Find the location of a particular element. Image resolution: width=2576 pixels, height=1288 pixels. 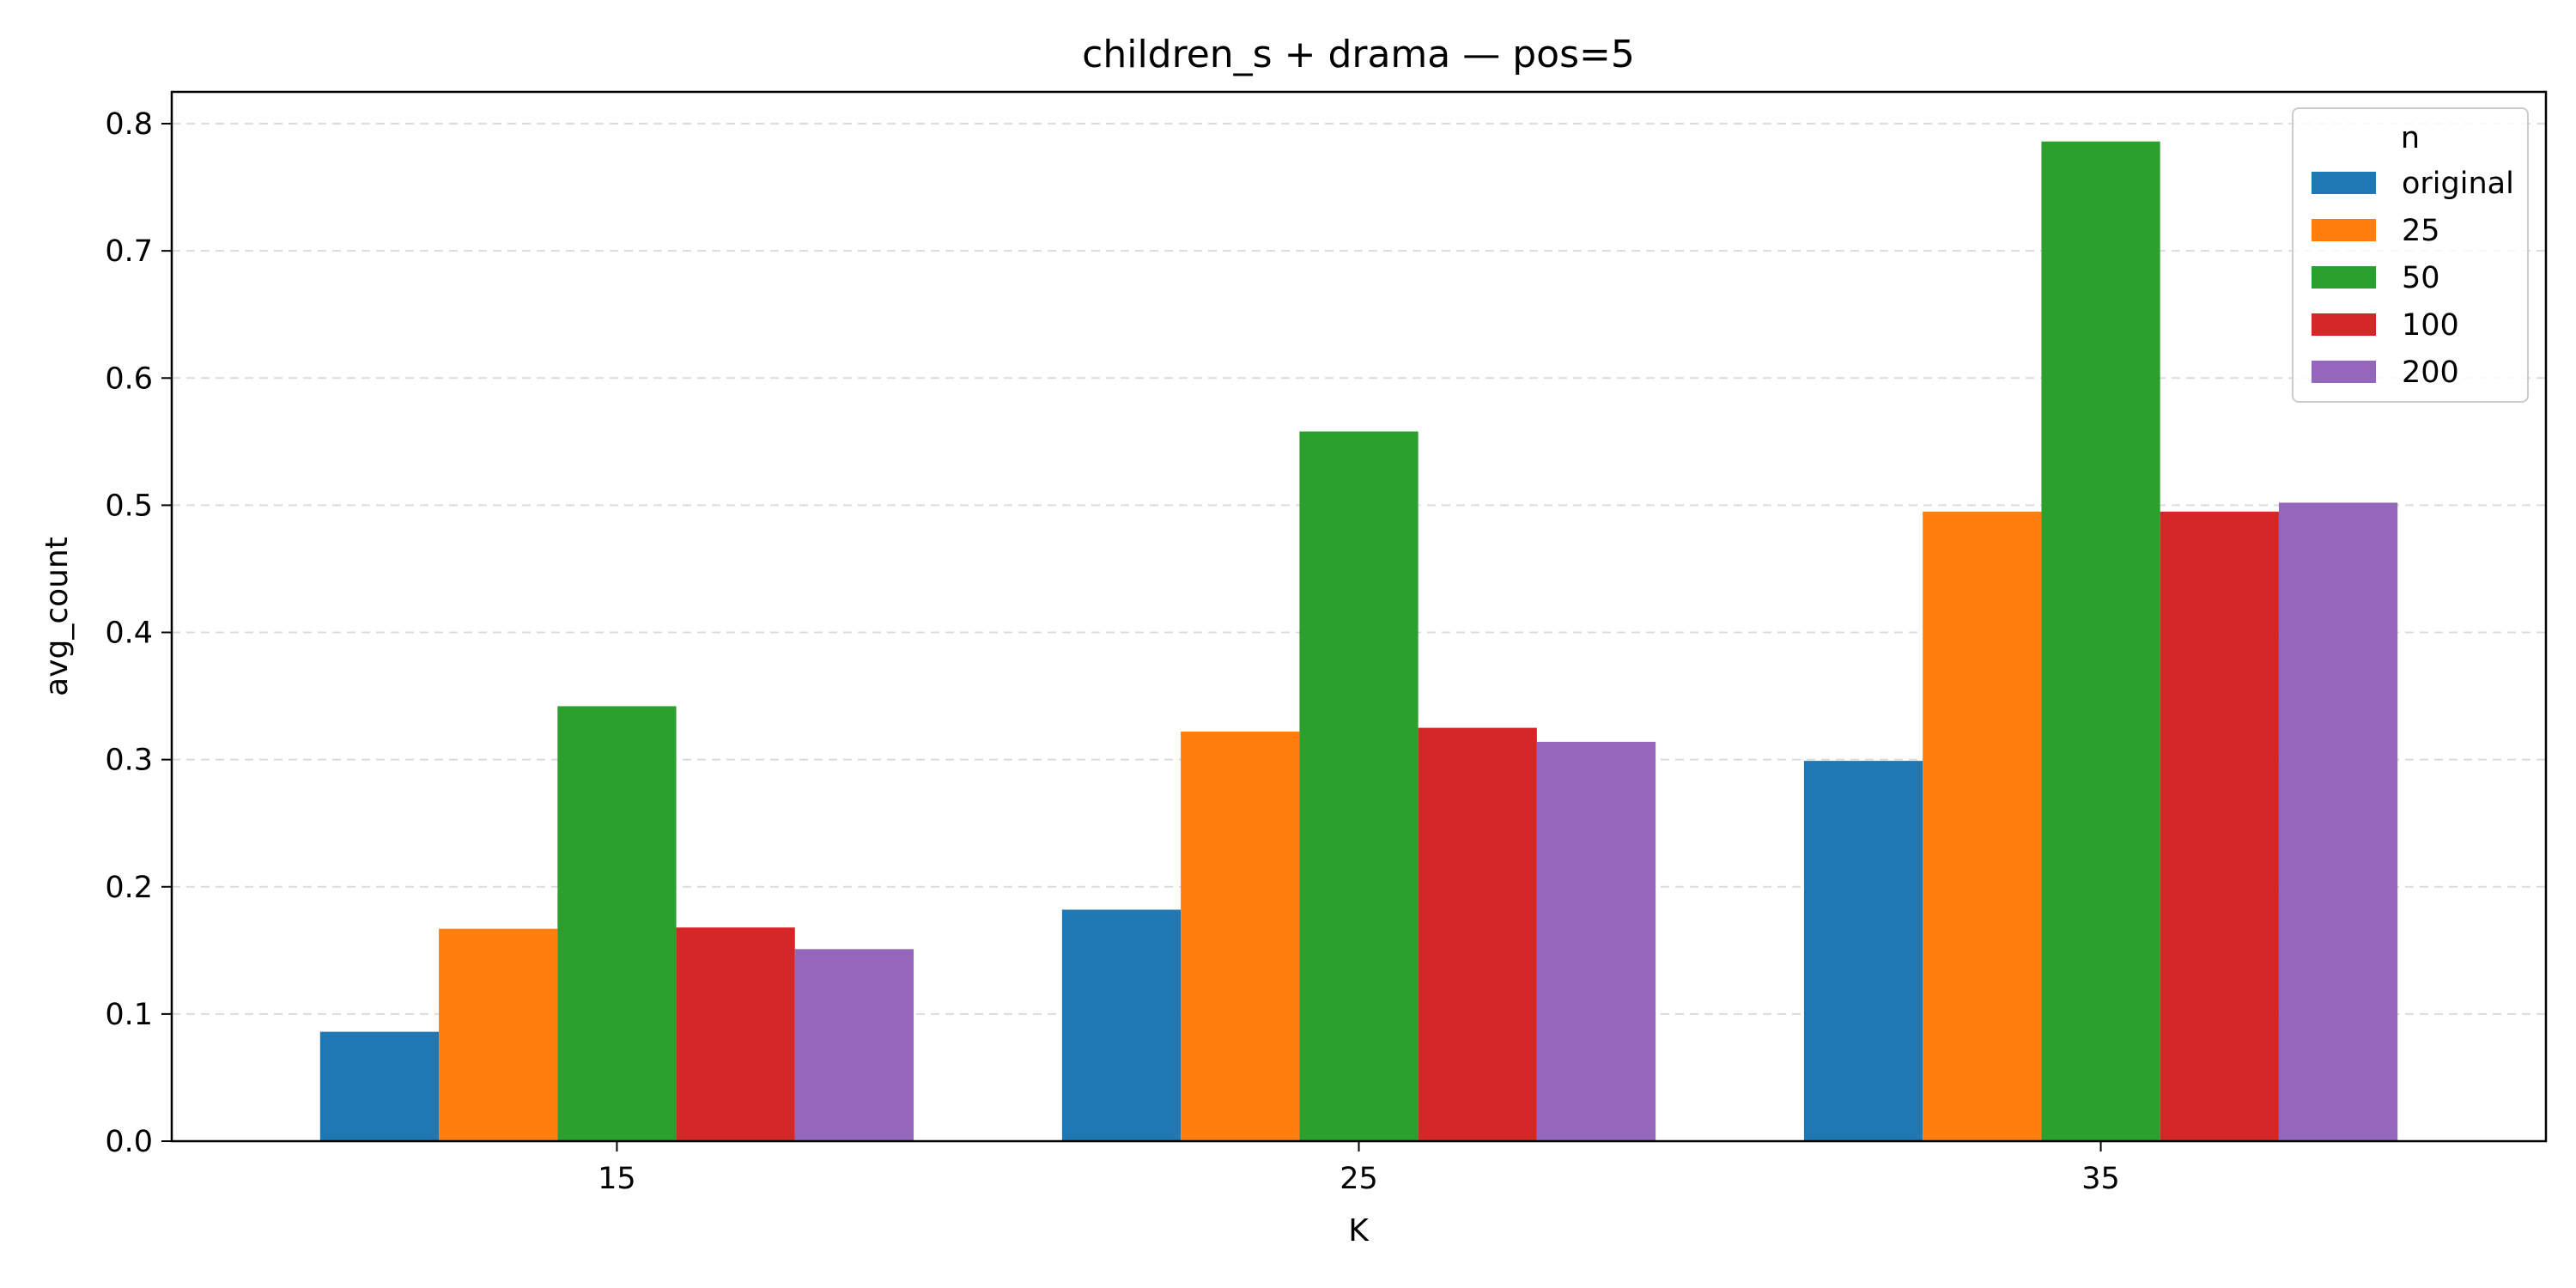

y-axis-label: avg_count is located at coordinates (57, 616).